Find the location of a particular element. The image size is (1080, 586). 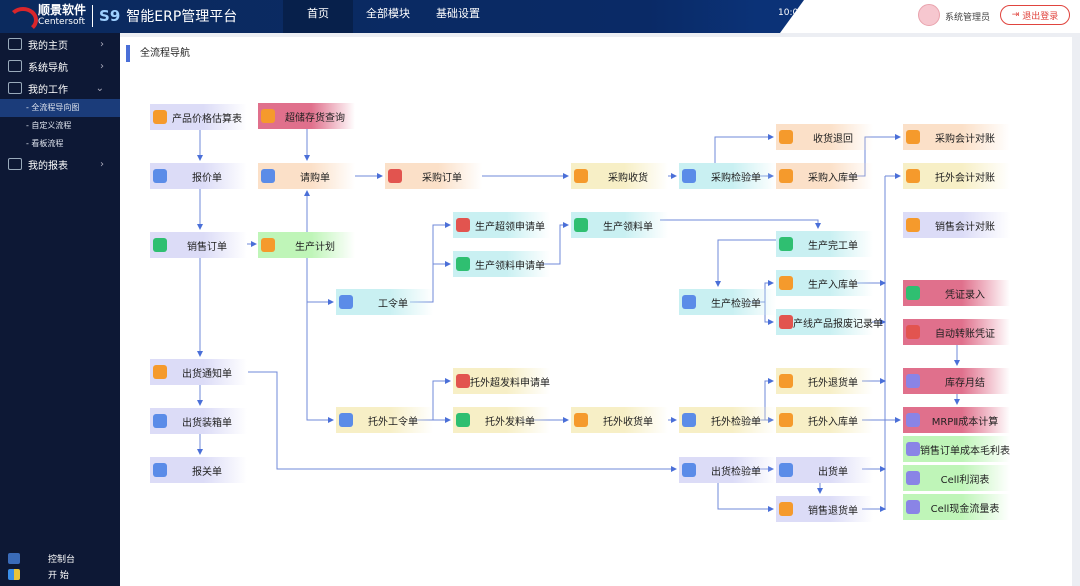

app-title: 智能ERP管理平台 is located at coordinates (182, 17).